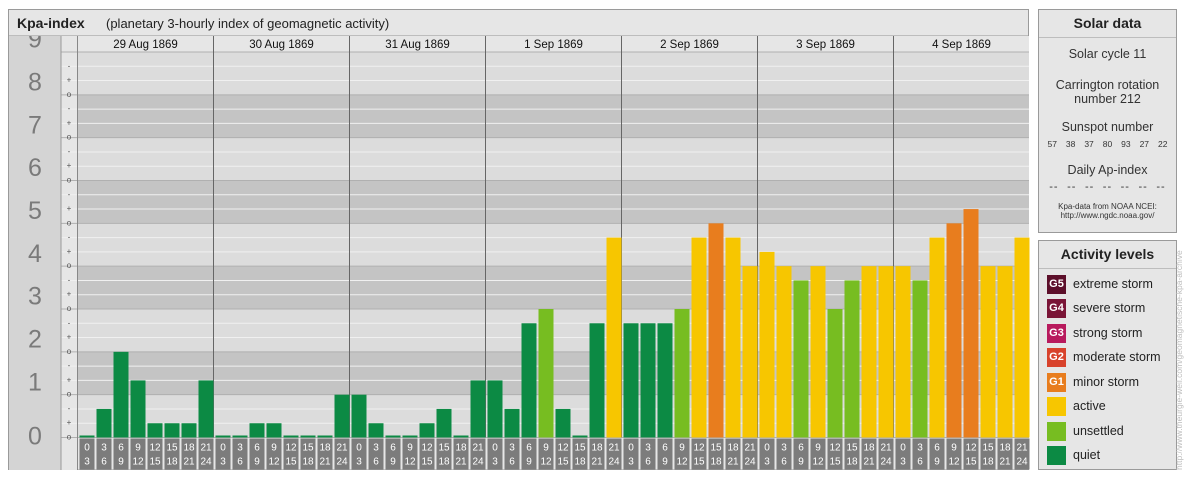 The image size is (1184, 480). I want to click on ap-values: -- -- -- -- -- -- --, so click(1107, 187).